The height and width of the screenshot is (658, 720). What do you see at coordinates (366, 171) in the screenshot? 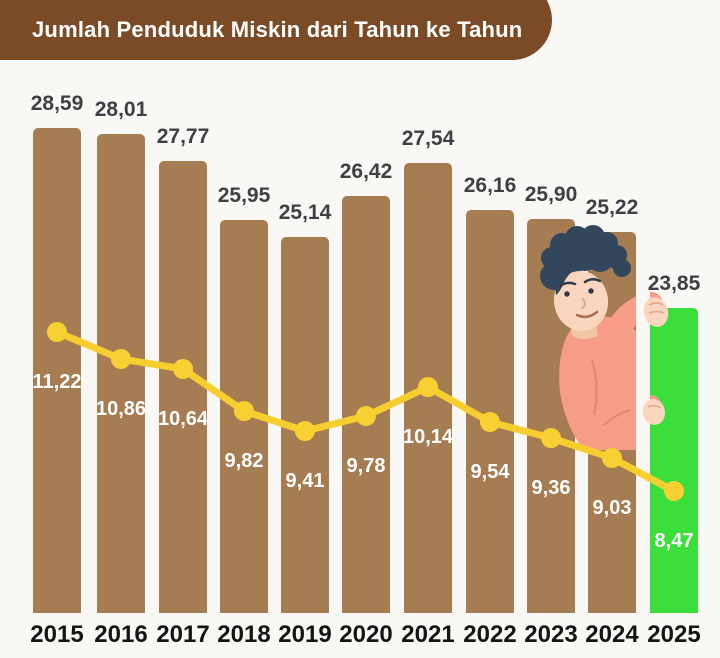
I see `bar-value-label: 26,42` at bounding box center [366, 171].